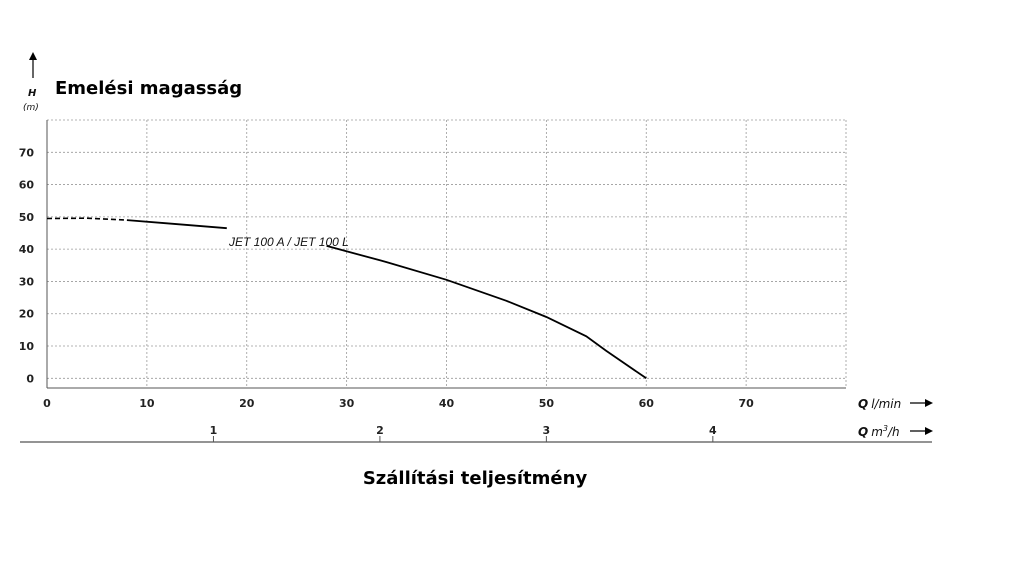 This screenshot has height=570, width=1024. I want to click on curve-dashed-segment, so click(86, 219).